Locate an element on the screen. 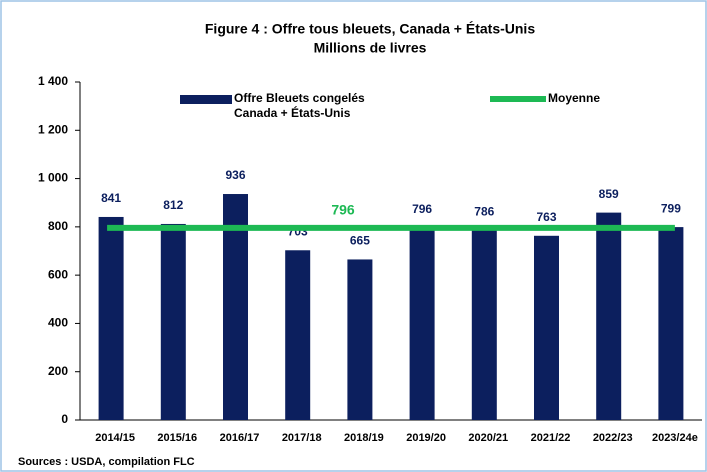 The width and height of the screenshot is (707, 472). y-tick-label: 1 400 is located at coordinates (53, 81).